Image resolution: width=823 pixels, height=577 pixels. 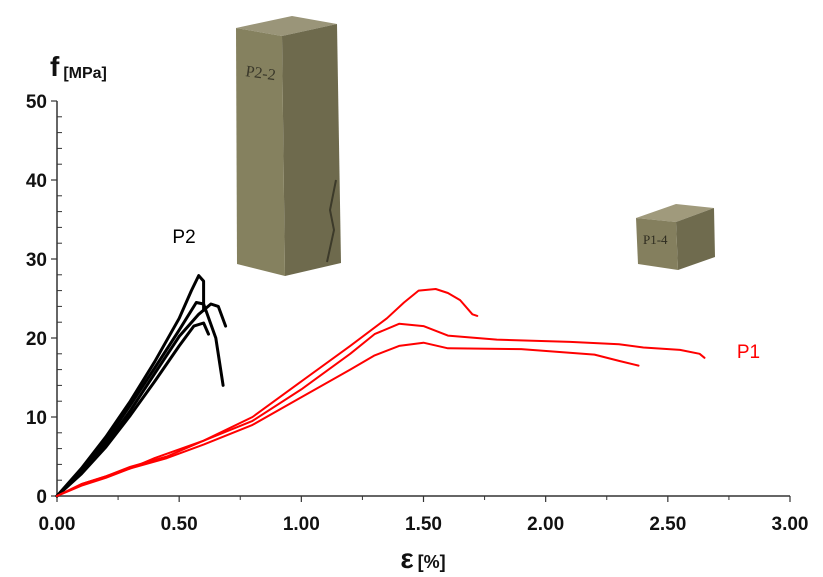 I want to click on x-axis-title: ε [%], so click(x=422, y=558).